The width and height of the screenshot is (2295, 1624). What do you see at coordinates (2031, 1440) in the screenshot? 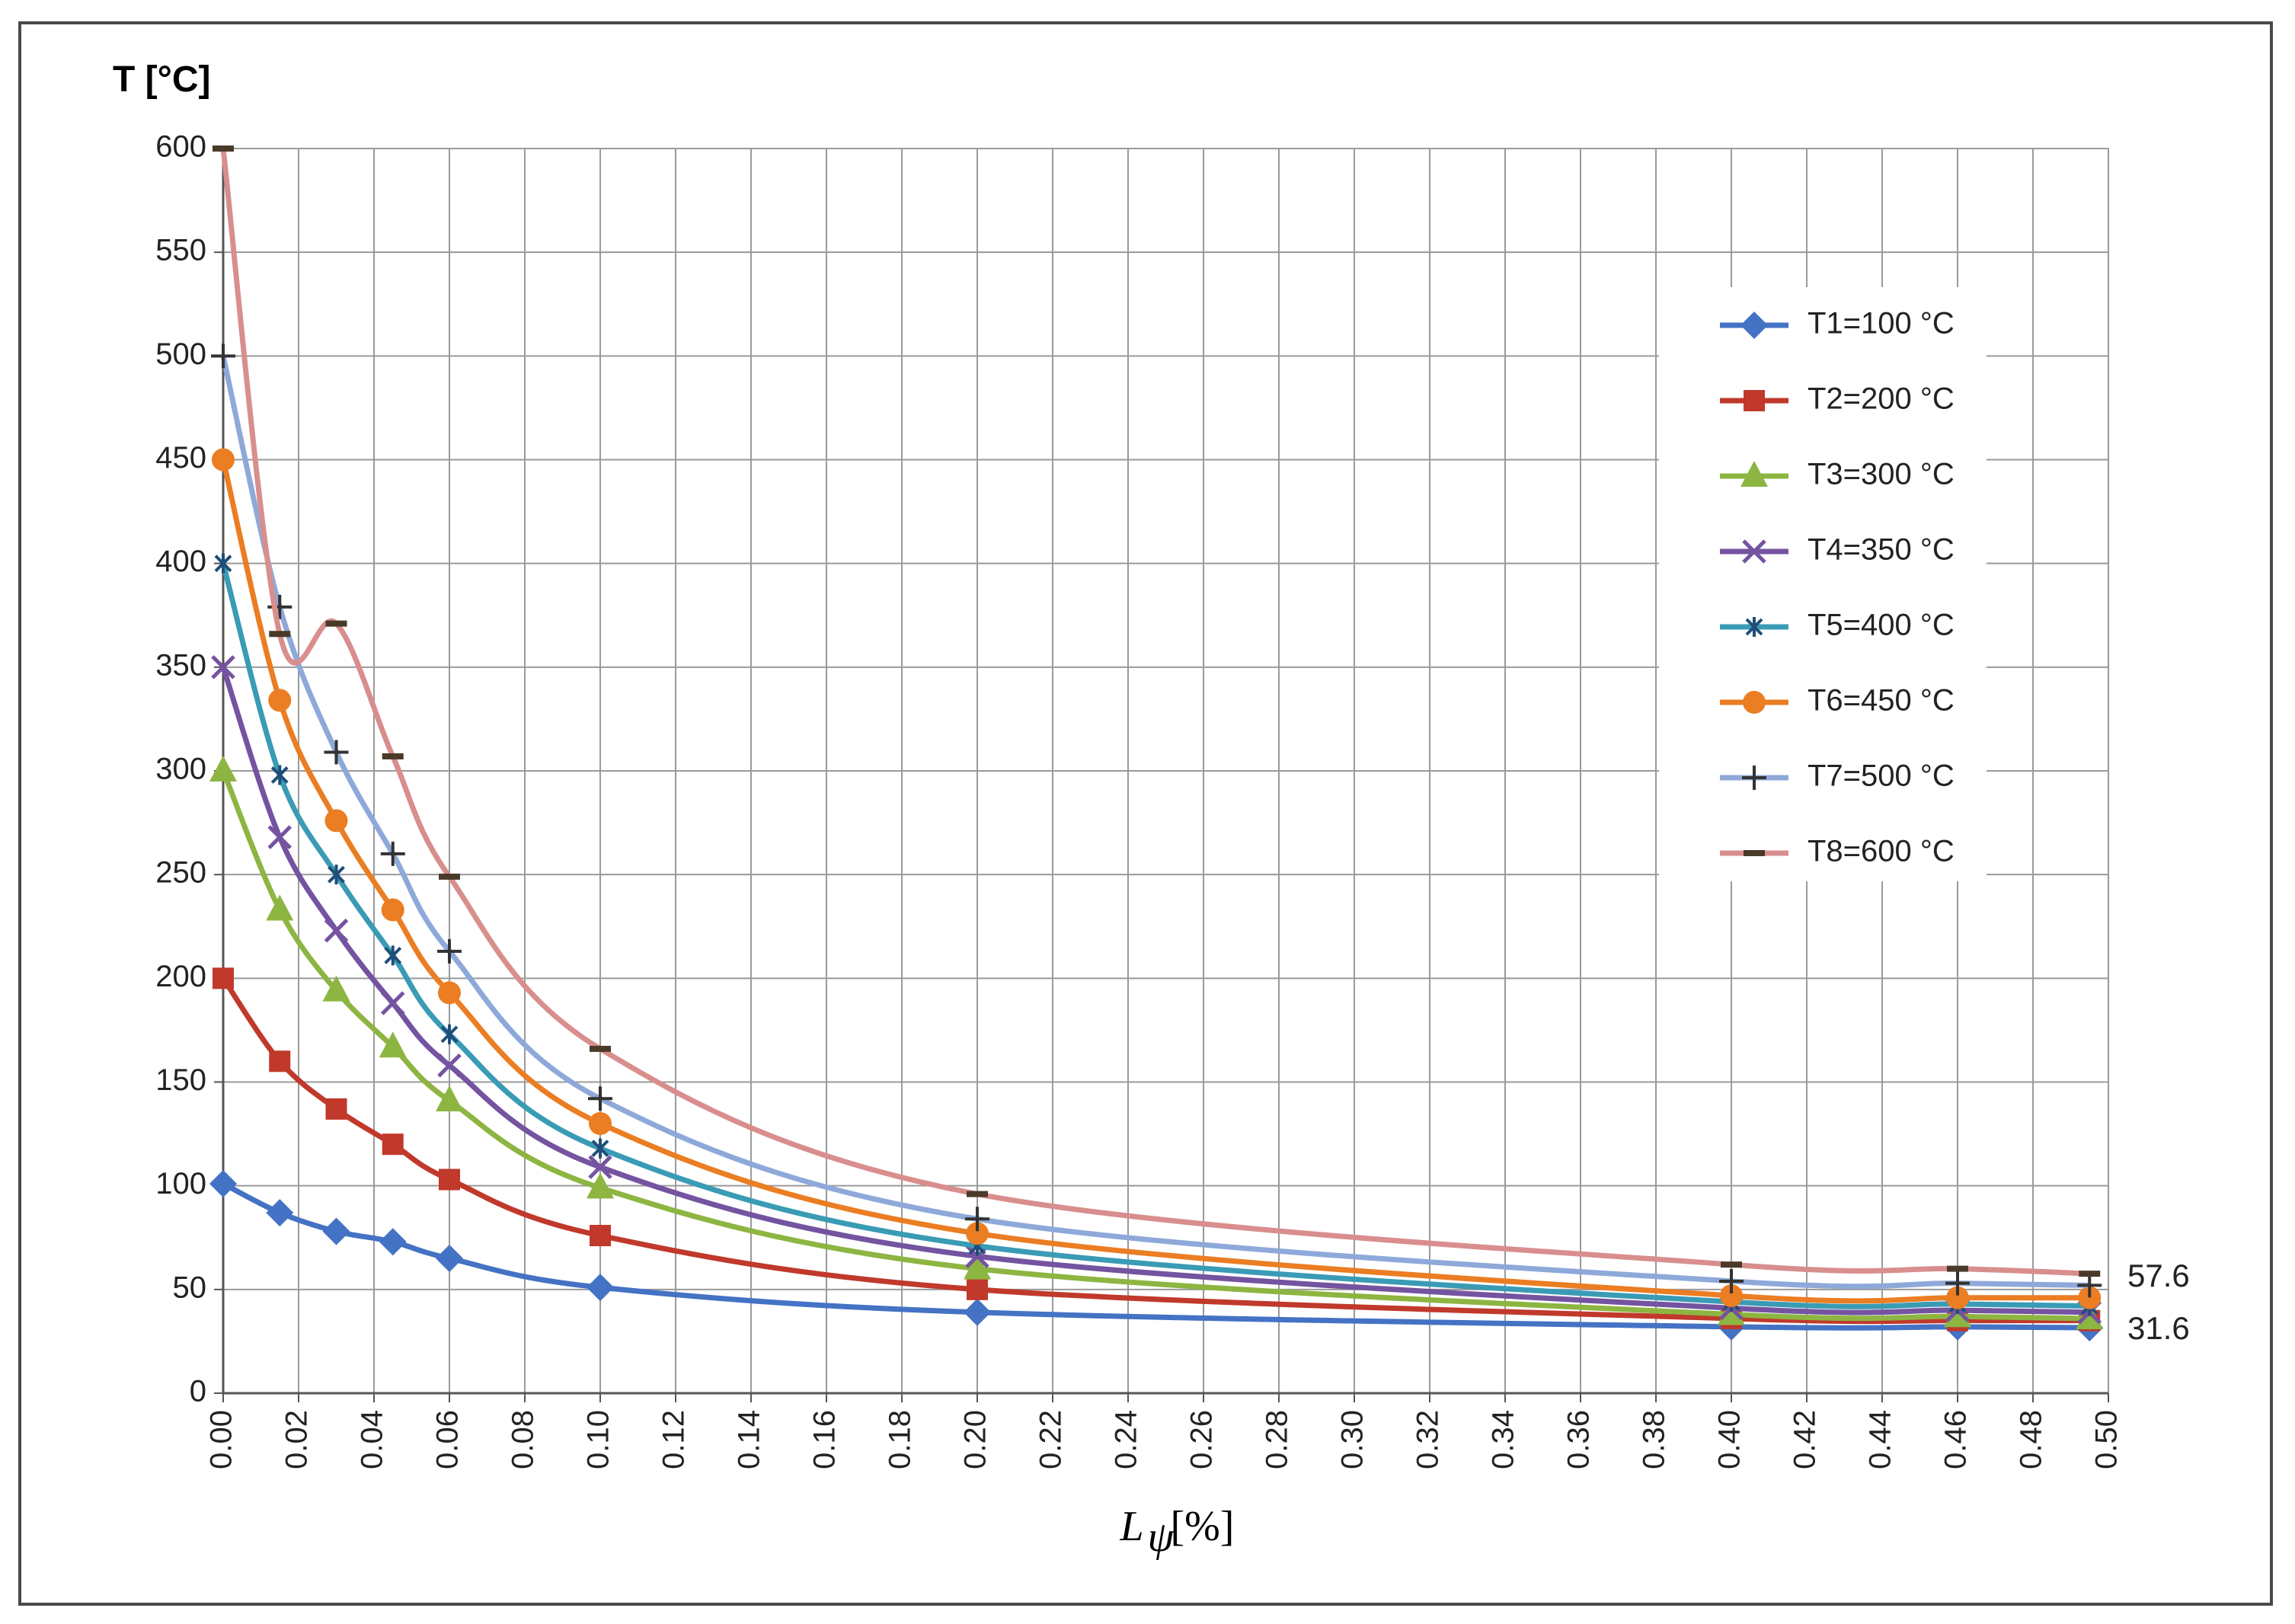
I see `x-tick-label: 0.48` at bounding box center [2031, 1440].